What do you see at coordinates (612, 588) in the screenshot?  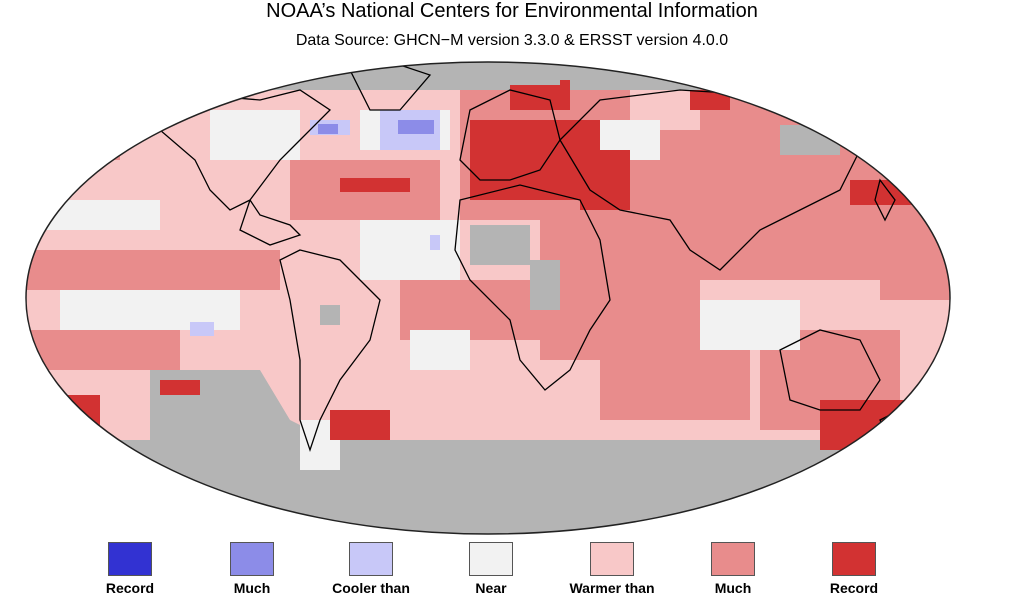 I see `legend-label-4: Warmer than` at bounding box center [612, 588].